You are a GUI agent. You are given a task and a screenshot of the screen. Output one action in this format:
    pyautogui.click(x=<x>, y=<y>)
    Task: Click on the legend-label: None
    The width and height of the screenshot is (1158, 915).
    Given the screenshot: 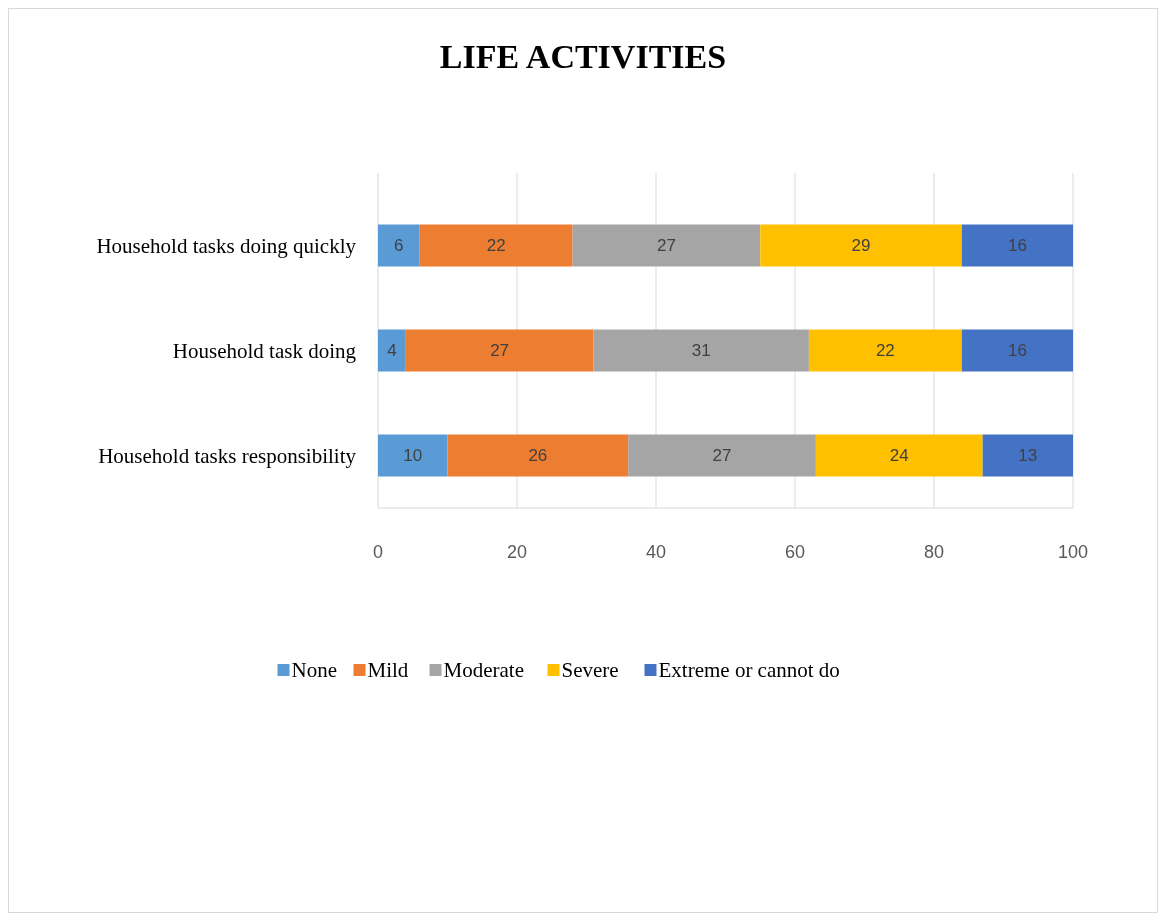 What is the action you would take?
    pyautogui.click(x=314, y=670)
    